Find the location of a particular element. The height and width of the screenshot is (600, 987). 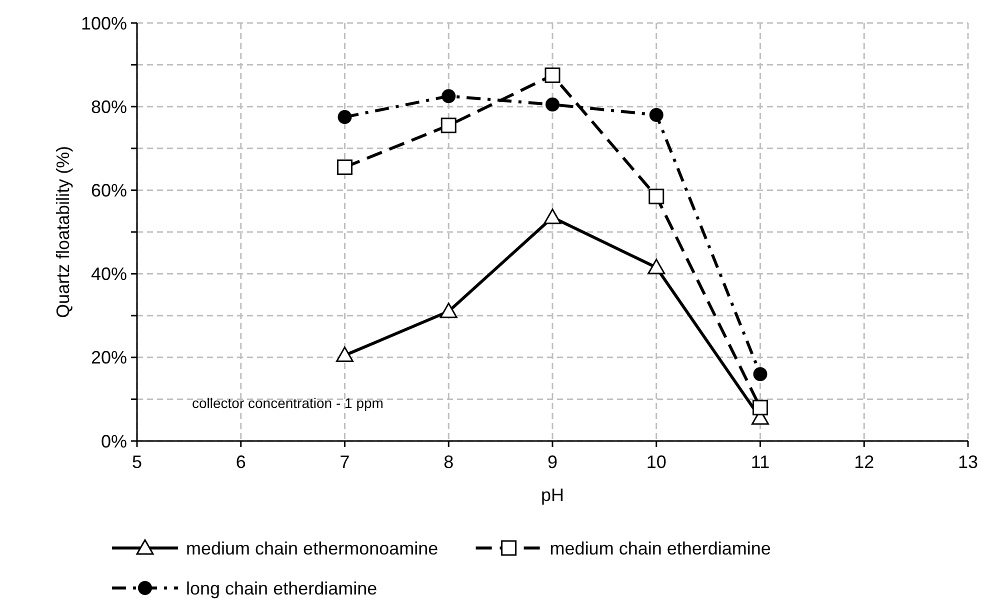

x-tick-label: 10 is located at coordinates (656, 462).